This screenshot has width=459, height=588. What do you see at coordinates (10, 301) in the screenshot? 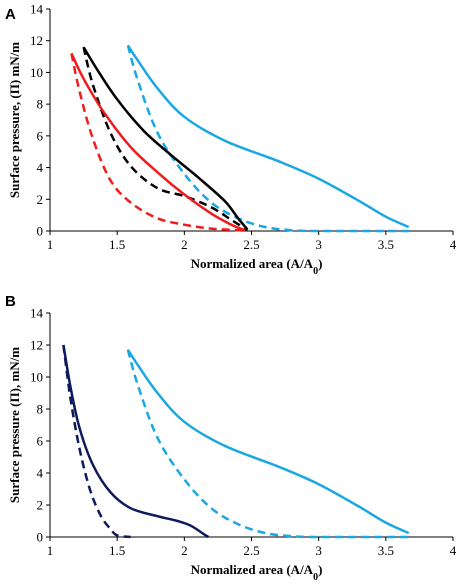
I see `panel-letter: B` at bounding box center [10, 301].